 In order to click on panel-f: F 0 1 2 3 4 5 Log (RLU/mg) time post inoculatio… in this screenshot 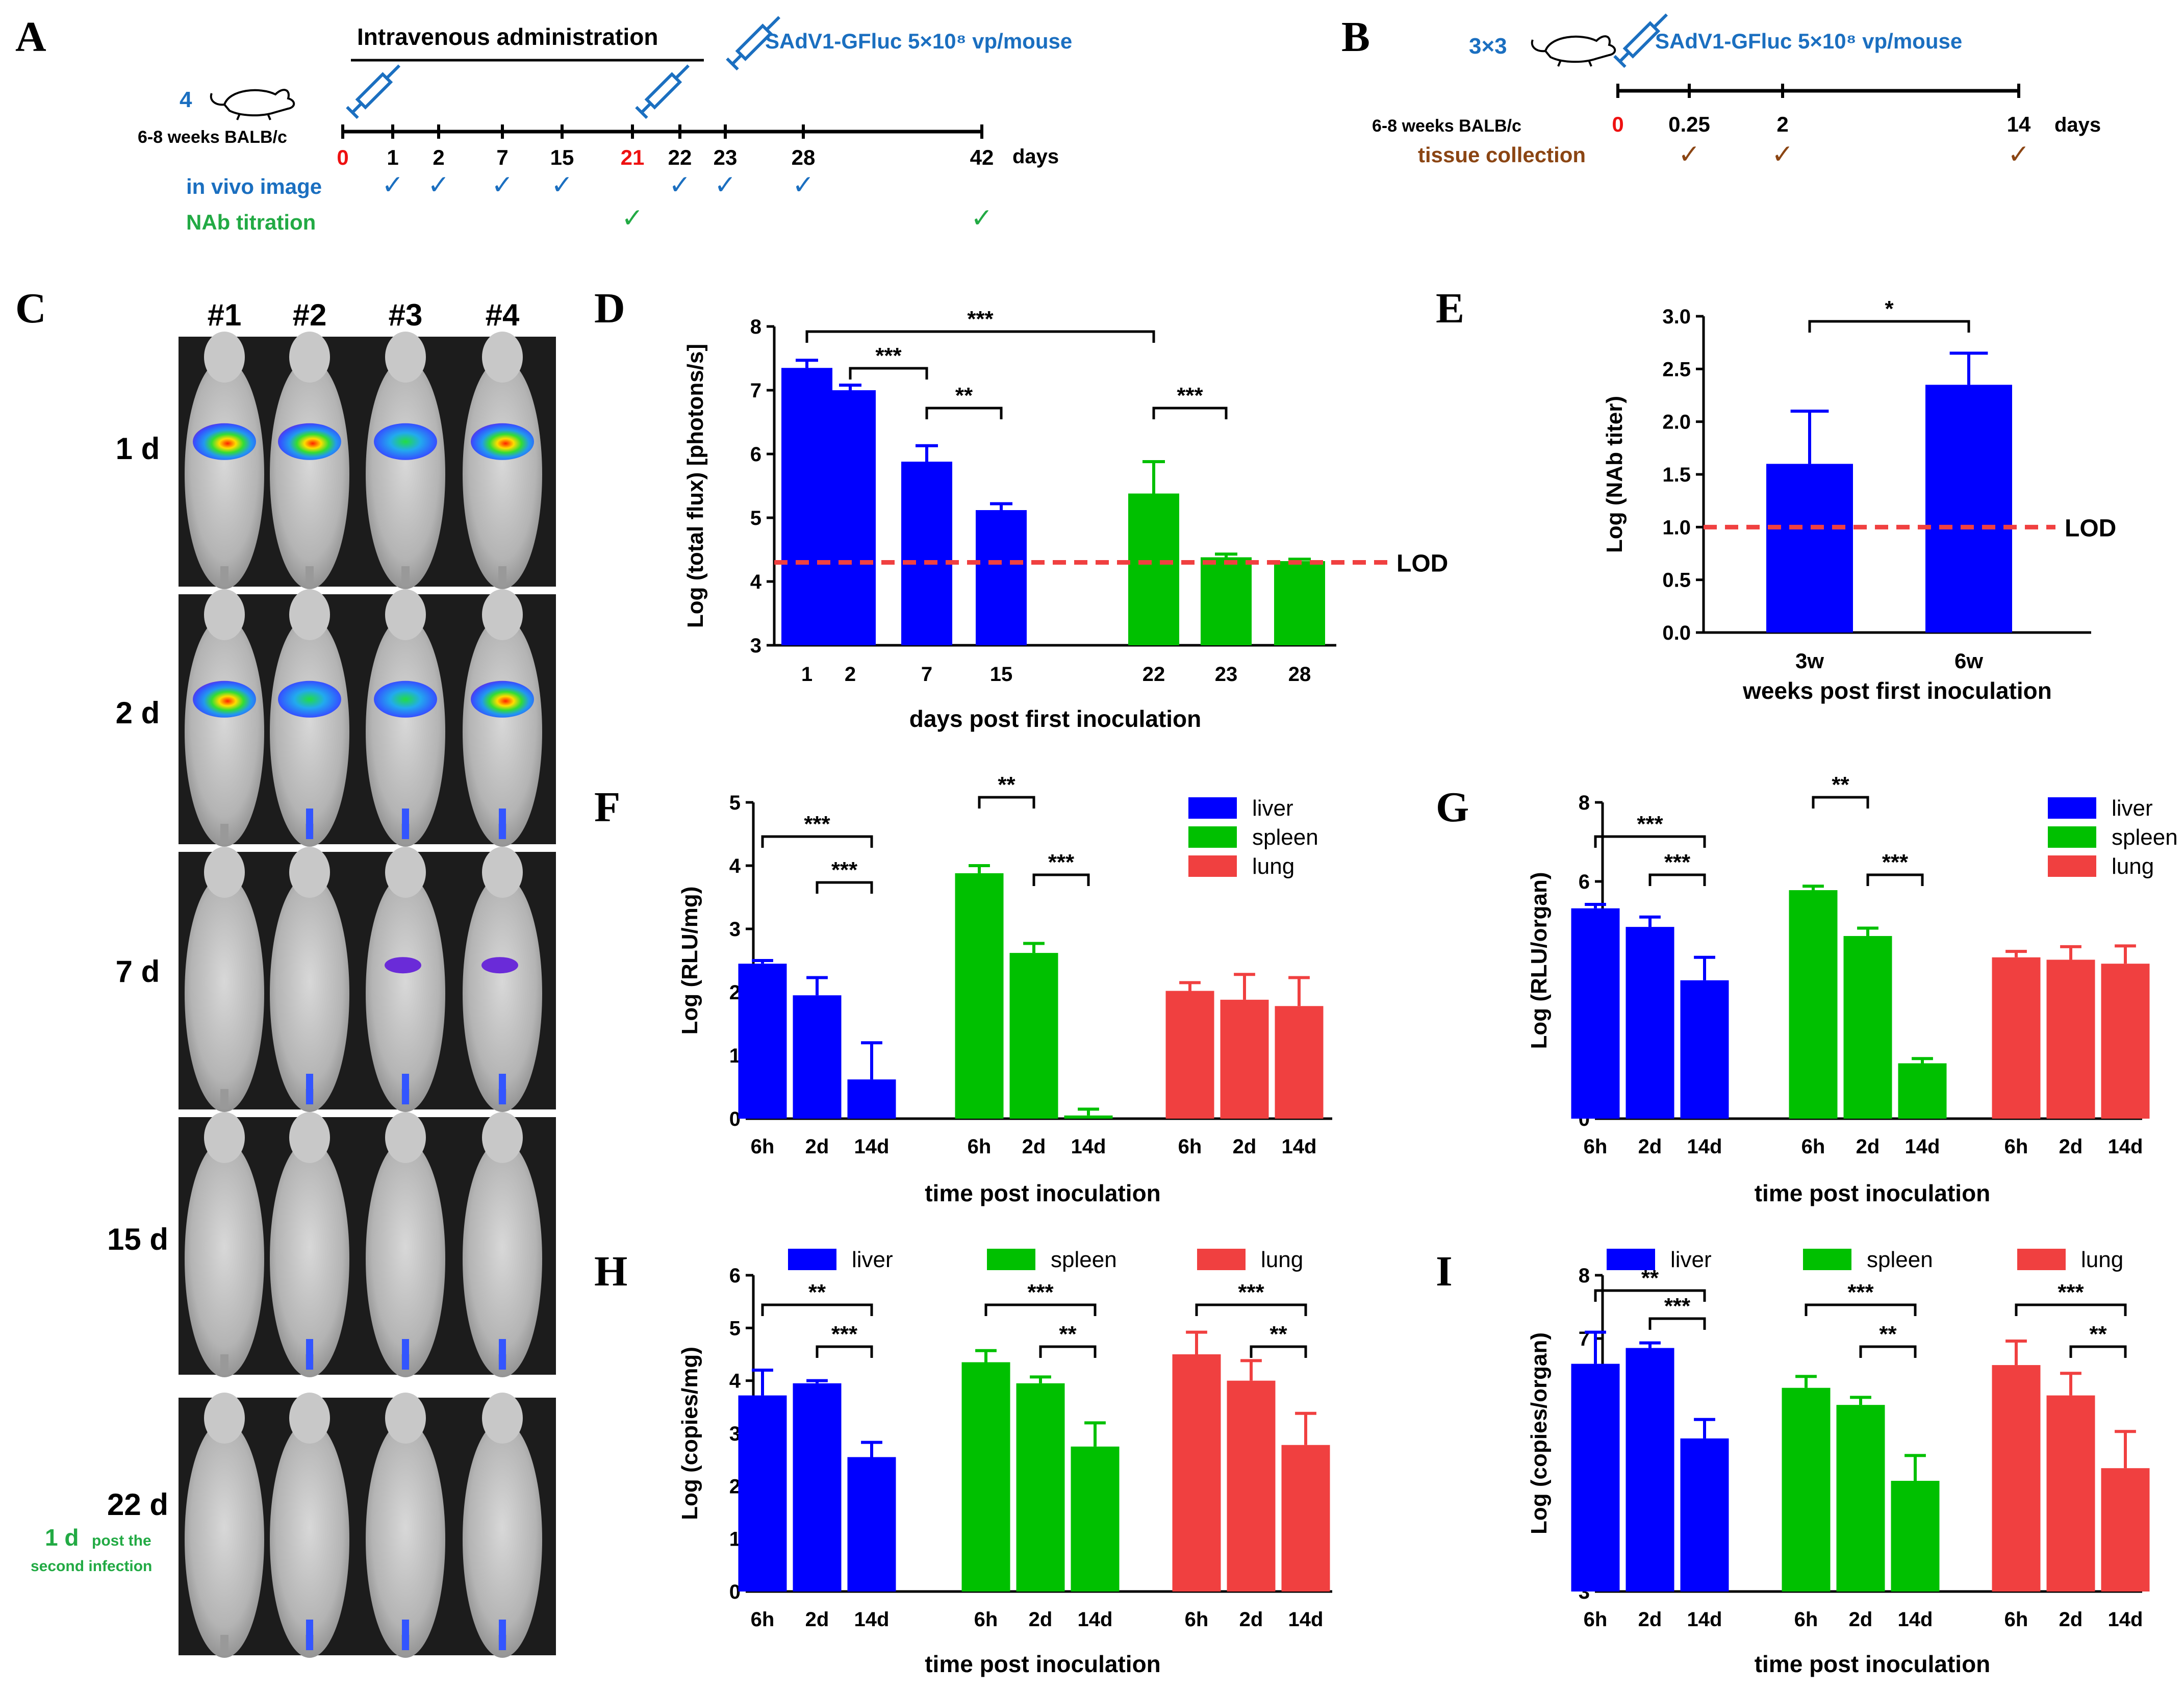, I will do `click(963, 989)`.